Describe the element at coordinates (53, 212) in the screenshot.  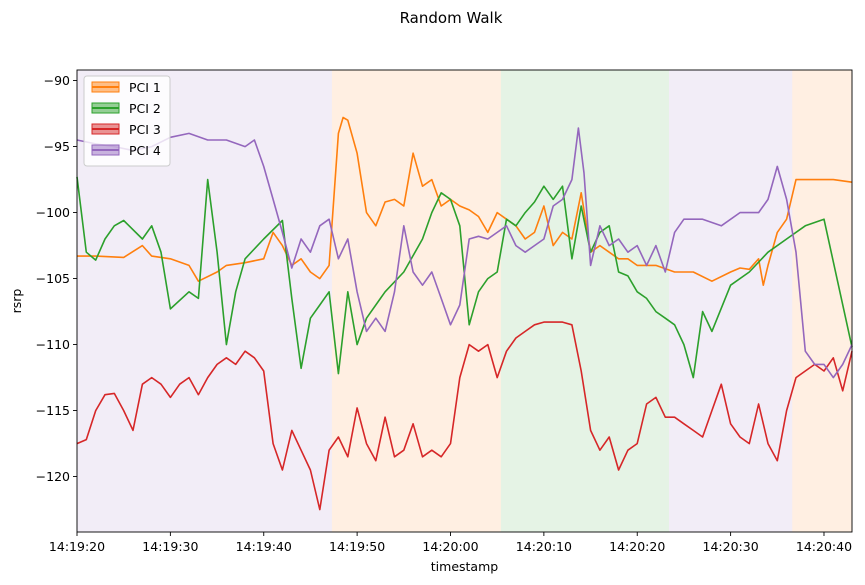
I see `y-tick-label: −100` at that location.